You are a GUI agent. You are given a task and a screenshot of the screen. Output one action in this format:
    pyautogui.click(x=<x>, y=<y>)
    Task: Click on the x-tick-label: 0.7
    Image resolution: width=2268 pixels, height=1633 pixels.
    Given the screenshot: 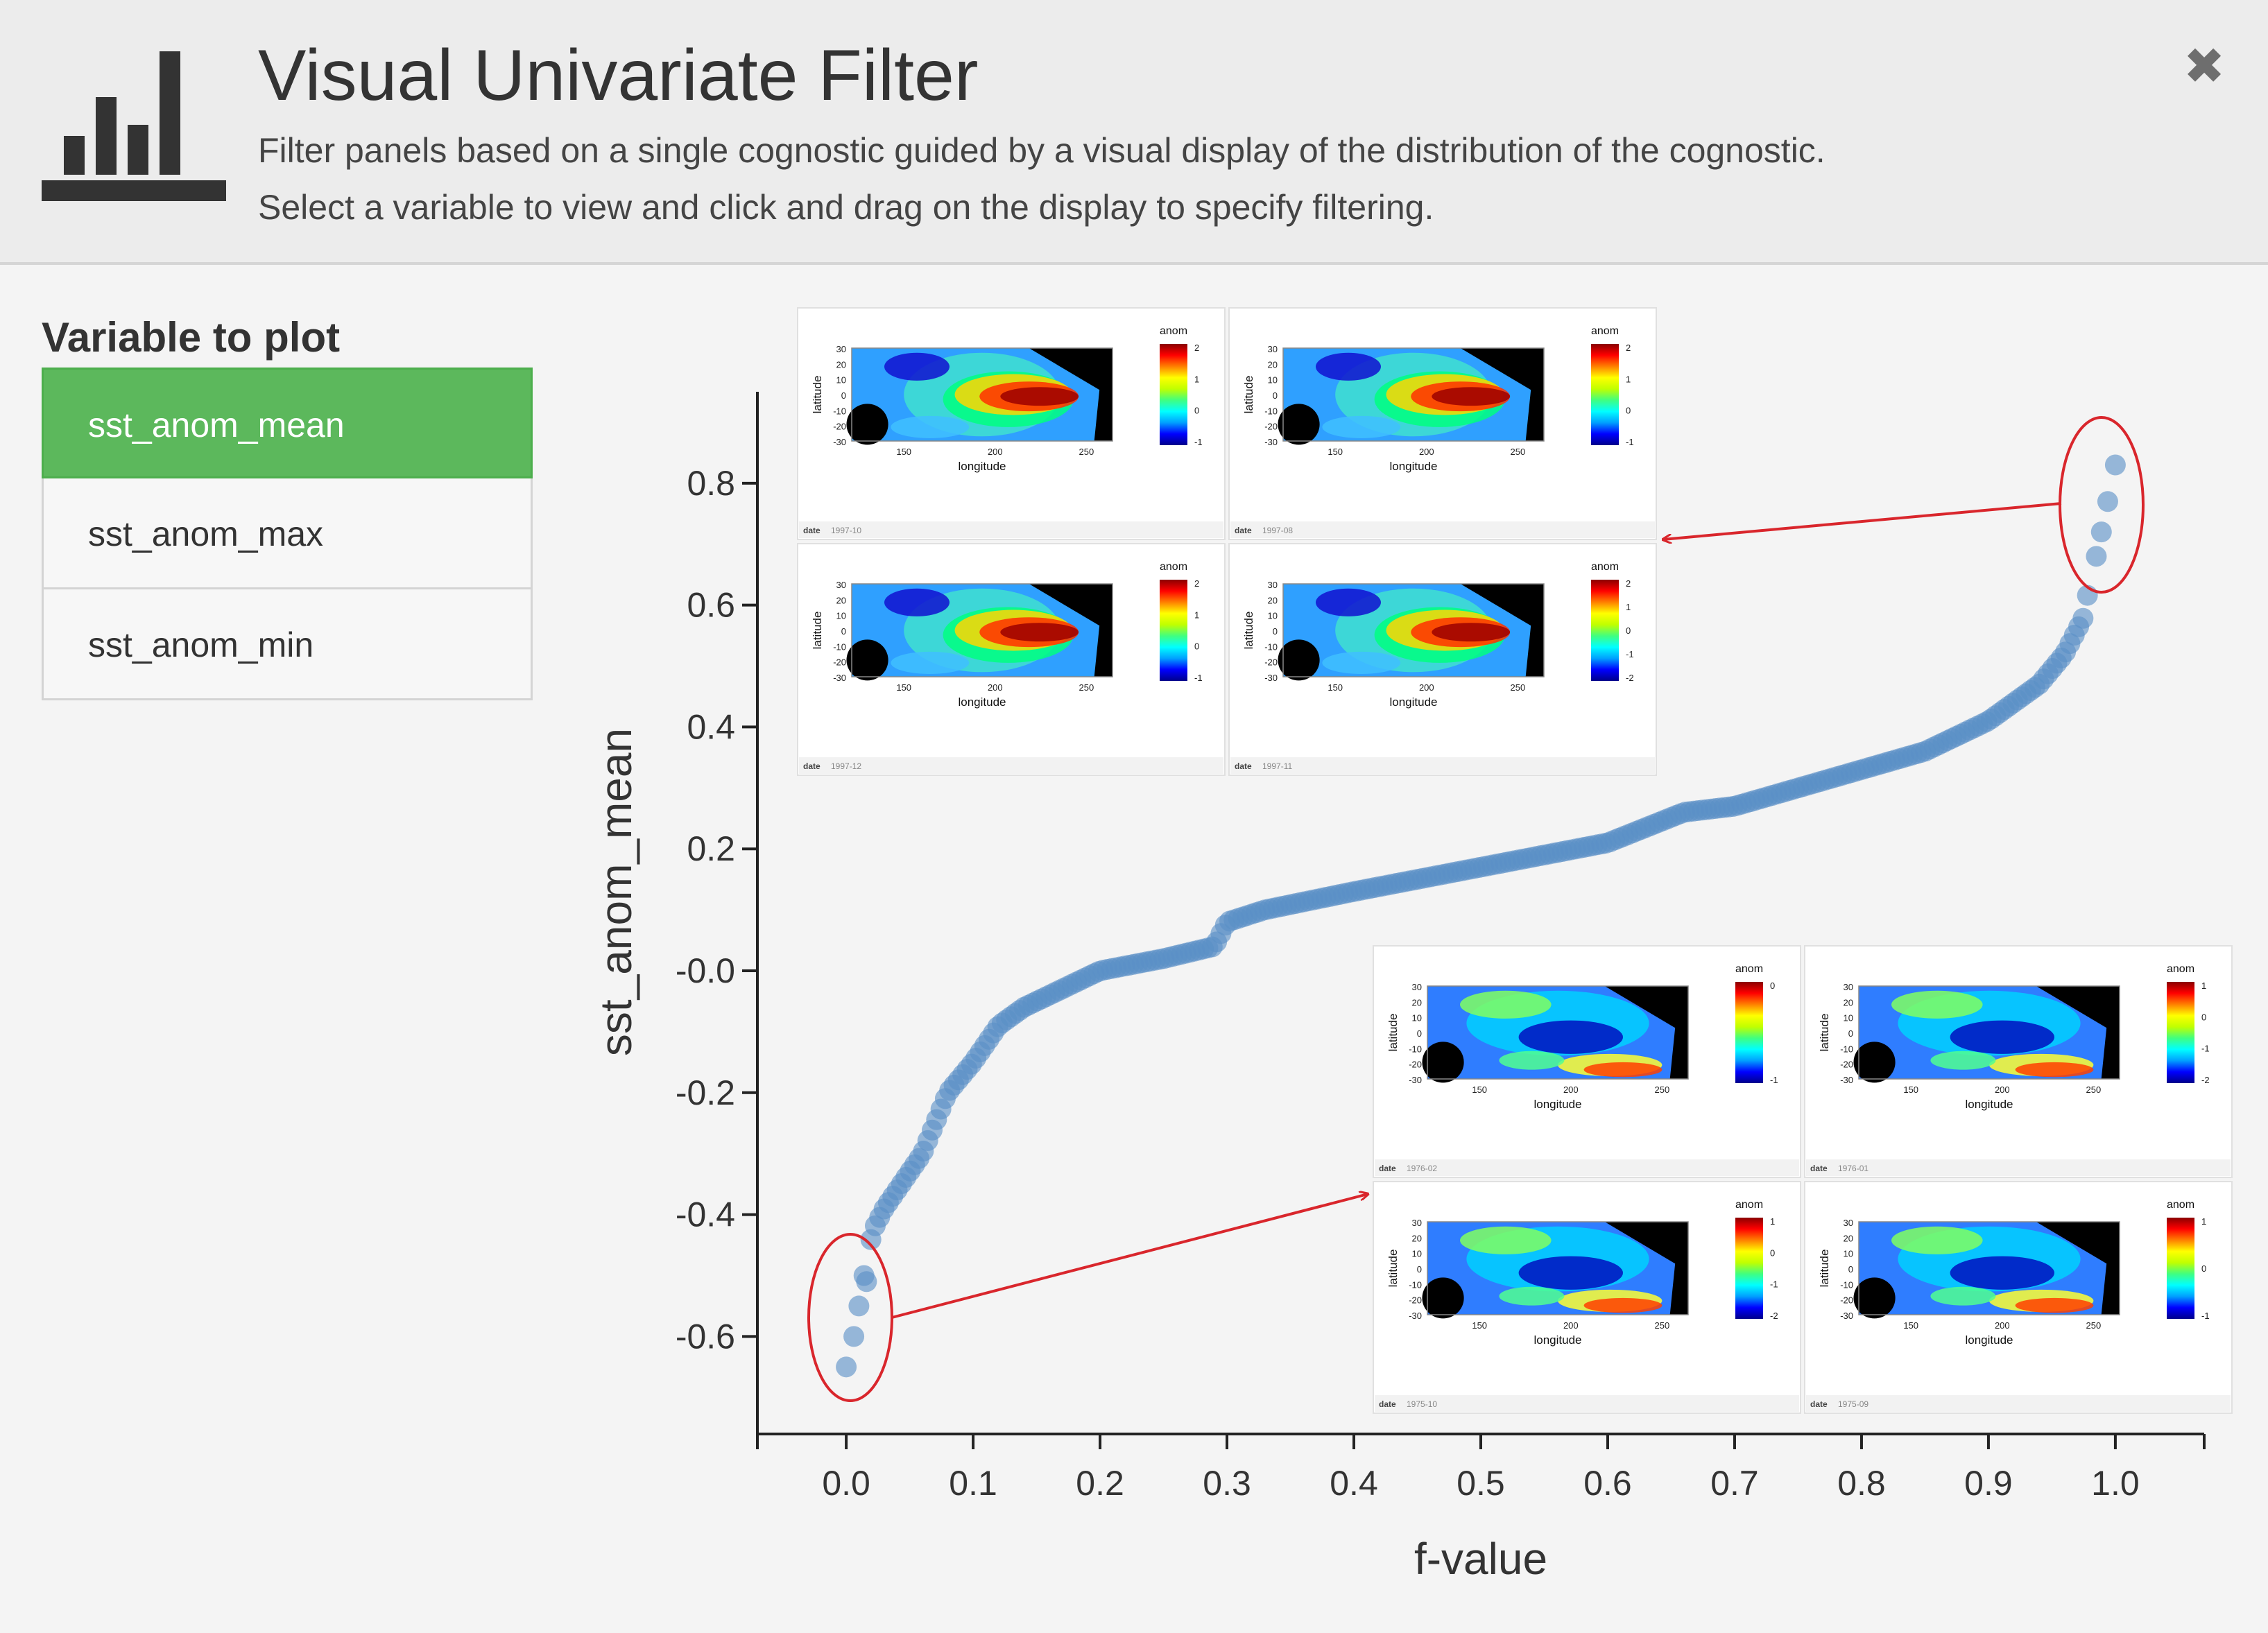 What is the action you would take?
    pyautogui.click(x=1735, y=1483)
    